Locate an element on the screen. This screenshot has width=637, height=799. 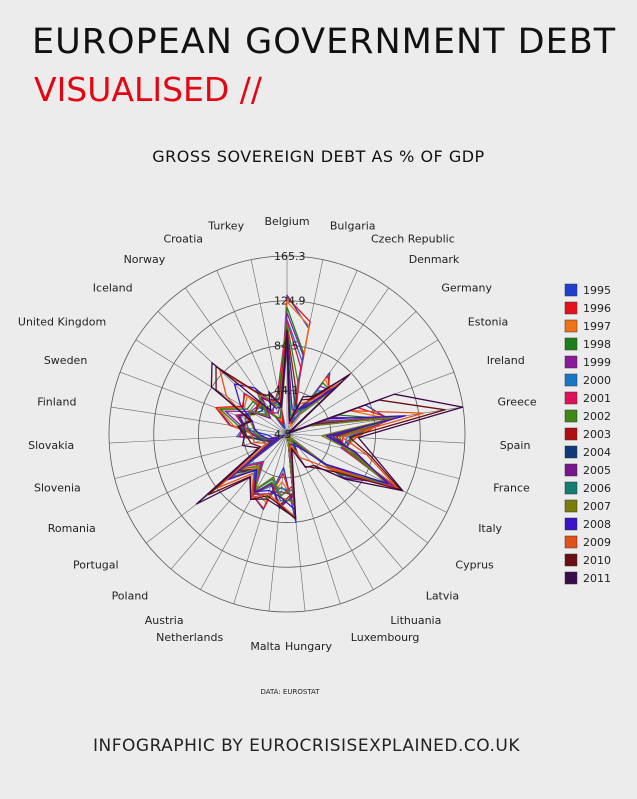
axis-label: Ireland is located at coordinates (506, 360).